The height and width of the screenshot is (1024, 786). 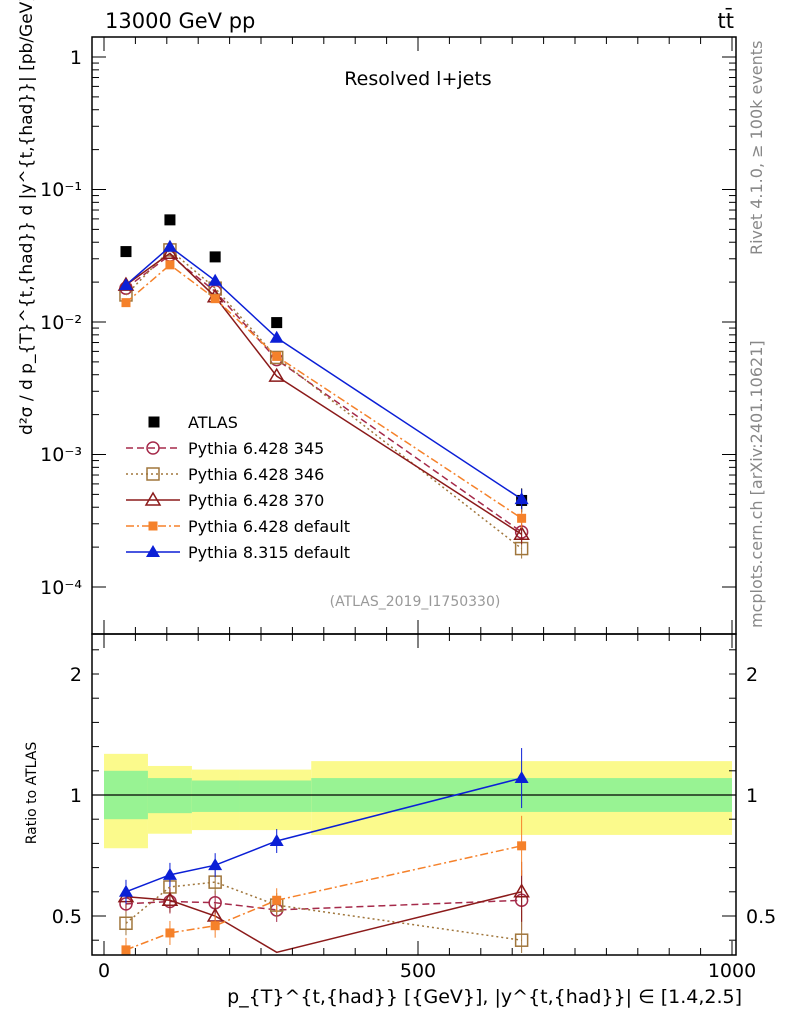 I want to click on ratio-uncertainty-bands, so click(x=414, y=801).